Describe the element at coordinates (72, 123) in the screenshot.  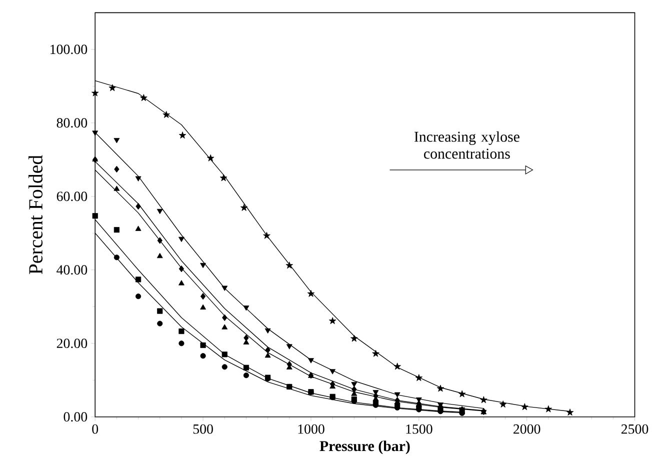
I see `y-tick-label: 80.00` at that location.